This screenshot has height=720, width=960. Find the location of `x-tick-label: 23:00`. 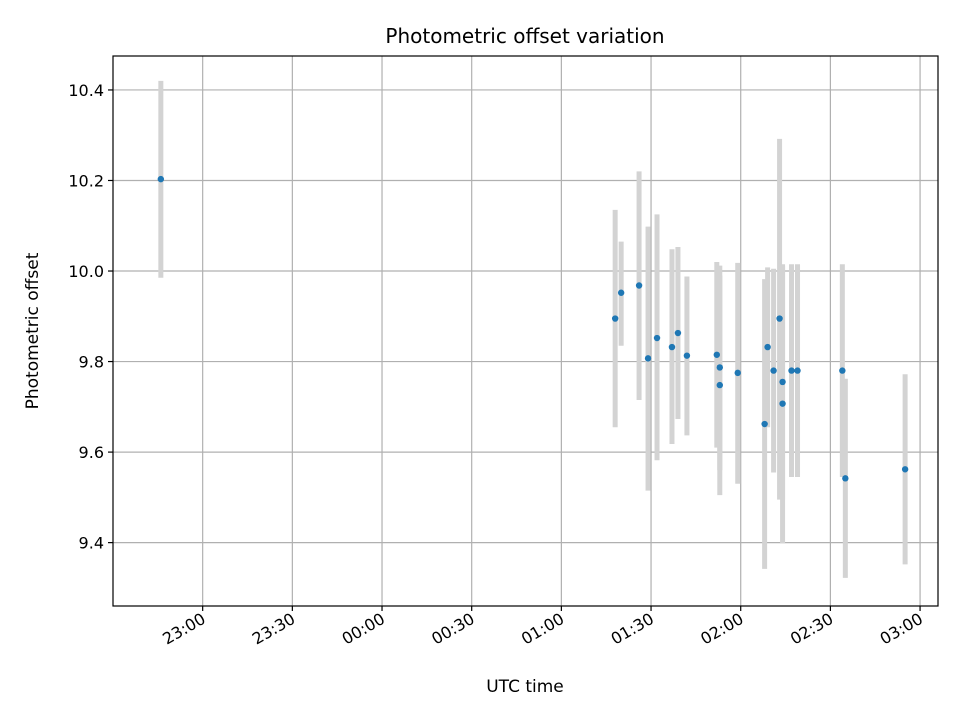

x-tick-label: 23:00 is located at coordinates (183, 629).